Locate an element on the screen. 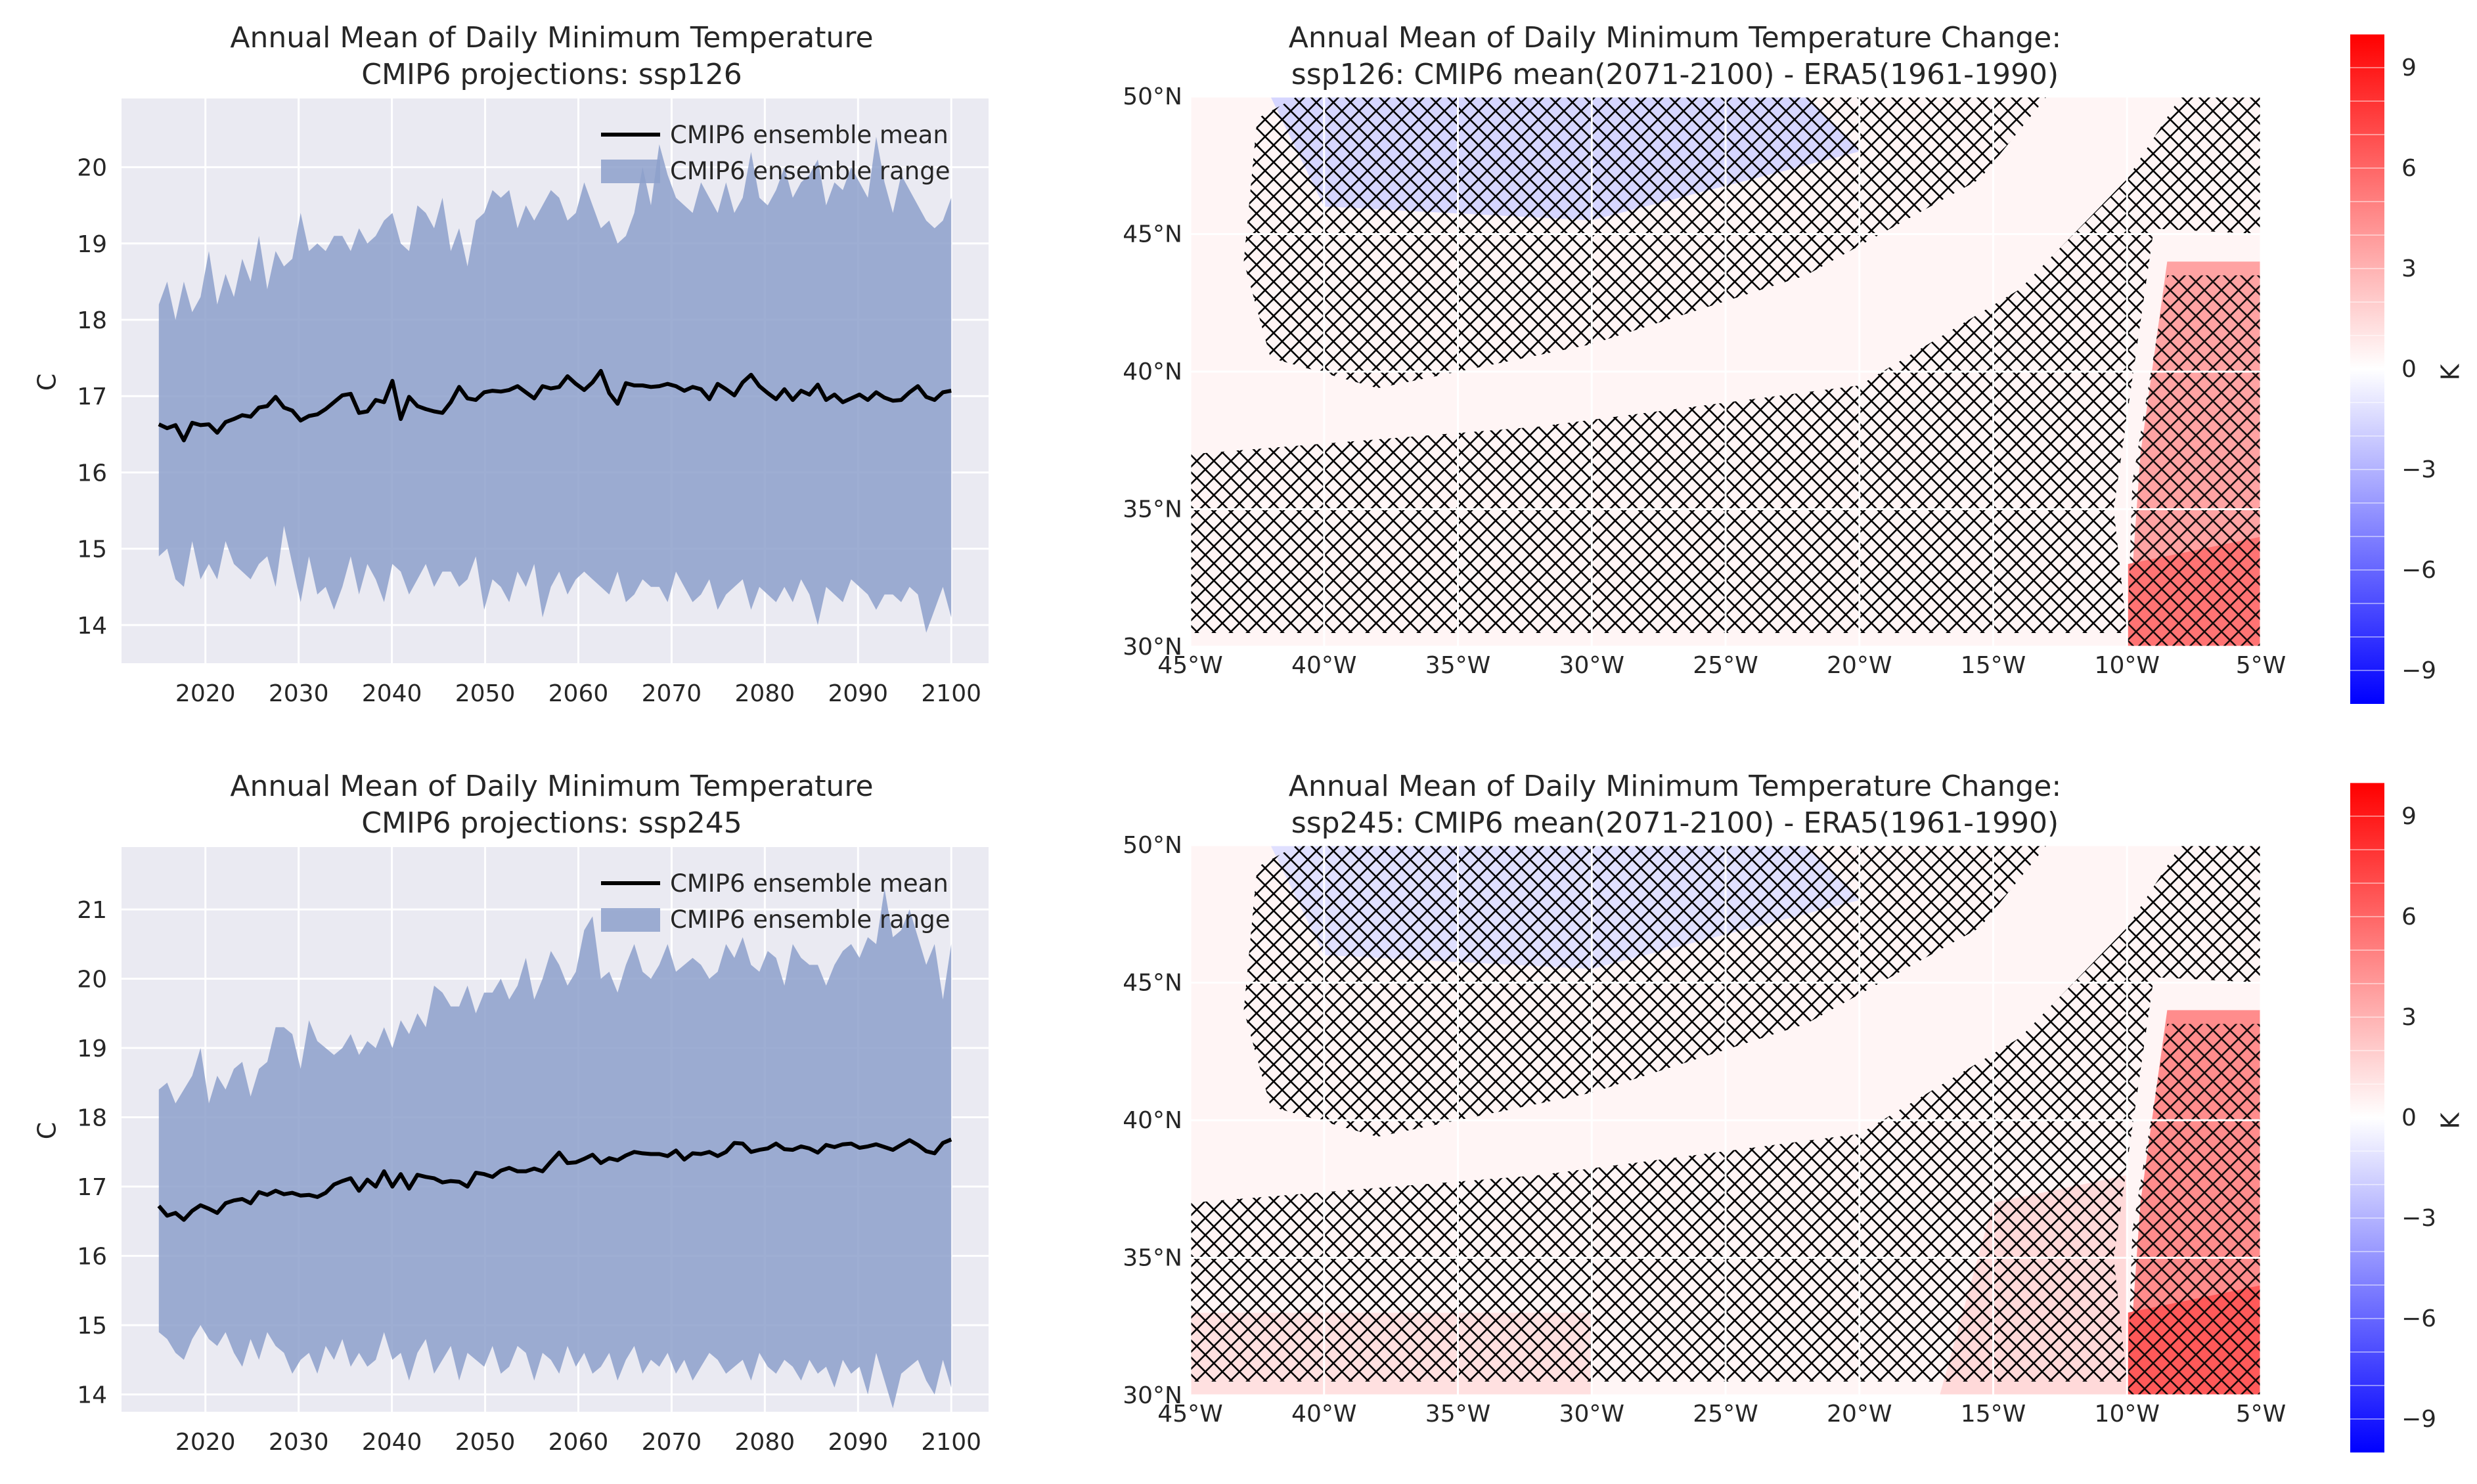 This screenshot has height=1484, width=2477. ssp126-map-lon-tick-label: 40°W is located at coordinates (1323, 665).